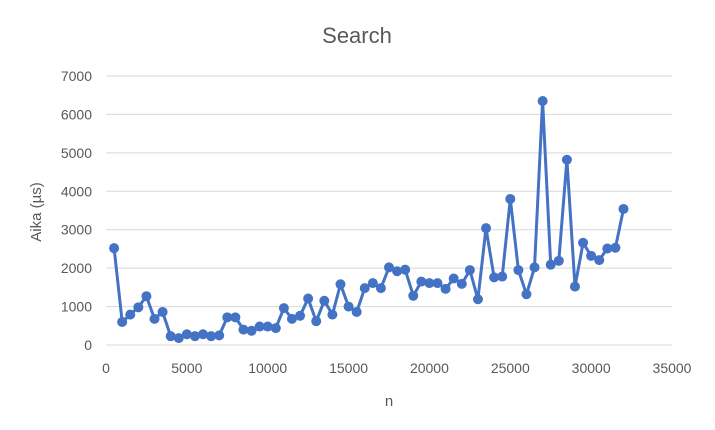 The height and width of the screenshot is (430, 715). Describe the element at coordinates (186, 368) in the screenshot. I see `x-tick-label: 5000` at that location.